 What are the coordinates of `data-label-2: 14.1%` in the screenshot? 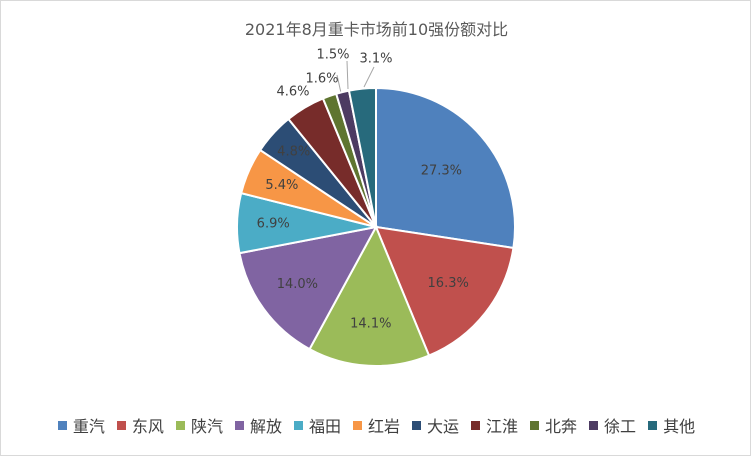 It's located at (370, 324).